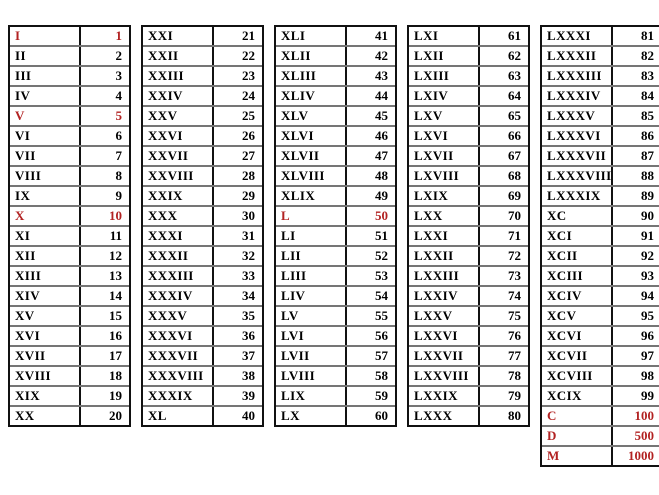 The height and width of the screenshot is (495, 659). I want to click on roman-numeral-cell: XLI, so click(311, 36).